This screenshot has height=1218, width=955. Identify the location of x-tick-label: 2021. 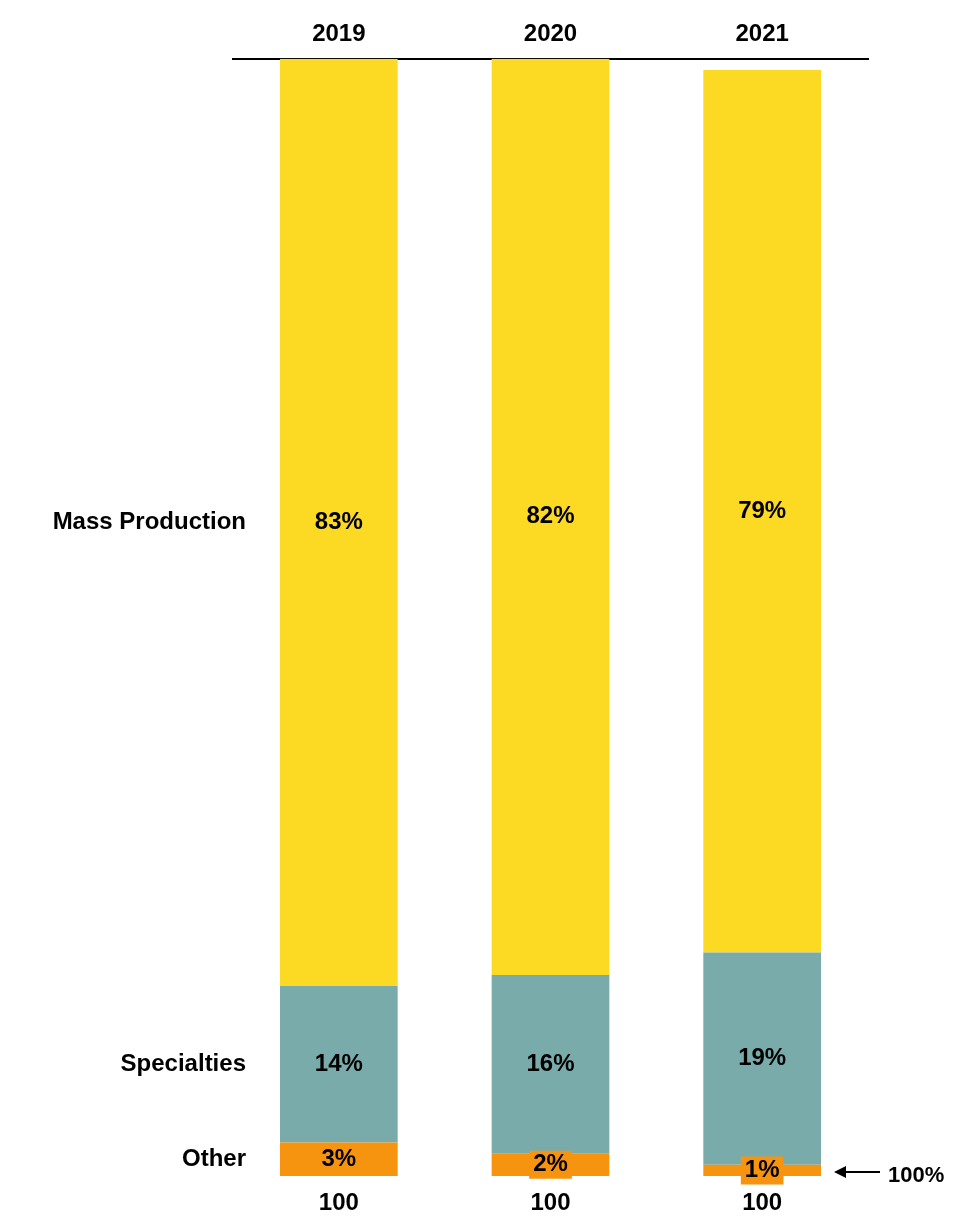
(762, 33).